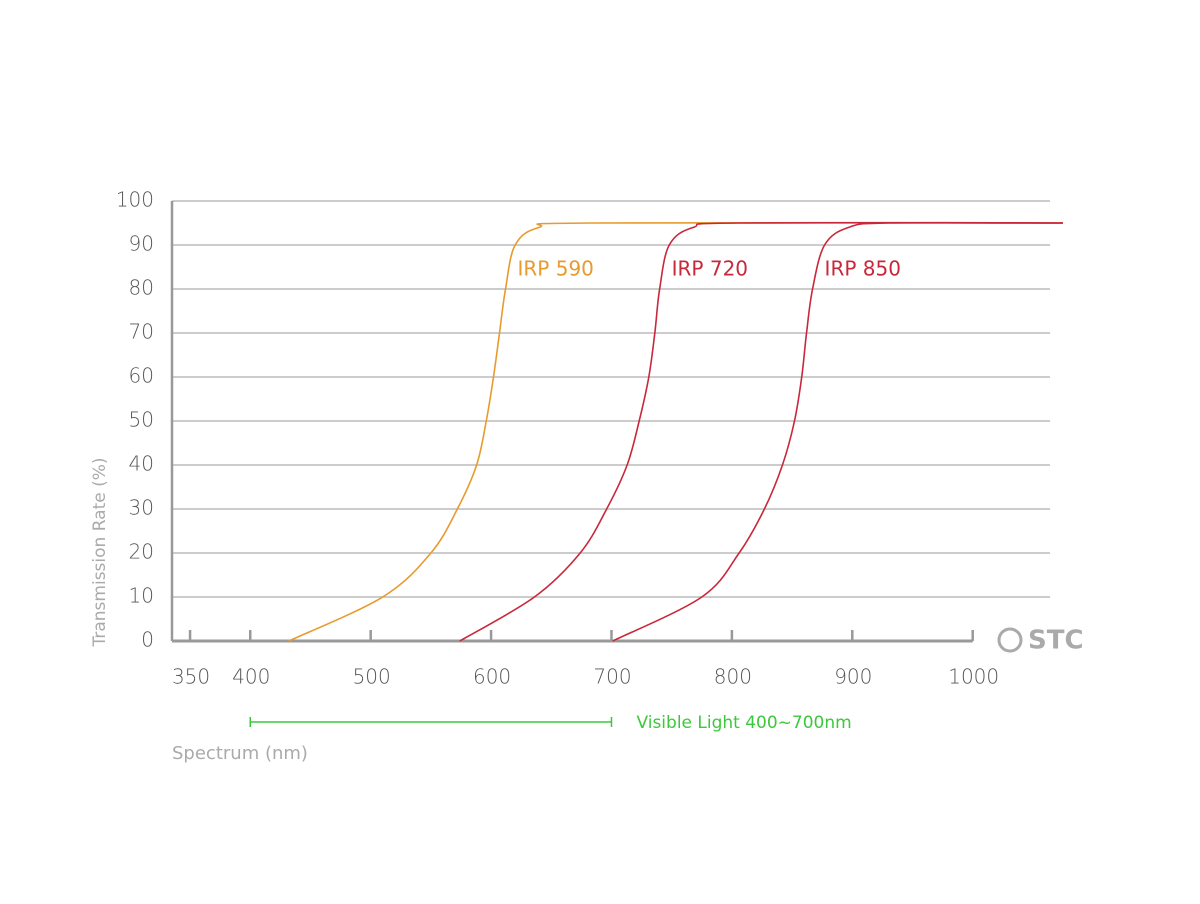 The width and height of the screenshot is (1200, 904). I want to click on y-tick-label: 80, so click(141, 288).